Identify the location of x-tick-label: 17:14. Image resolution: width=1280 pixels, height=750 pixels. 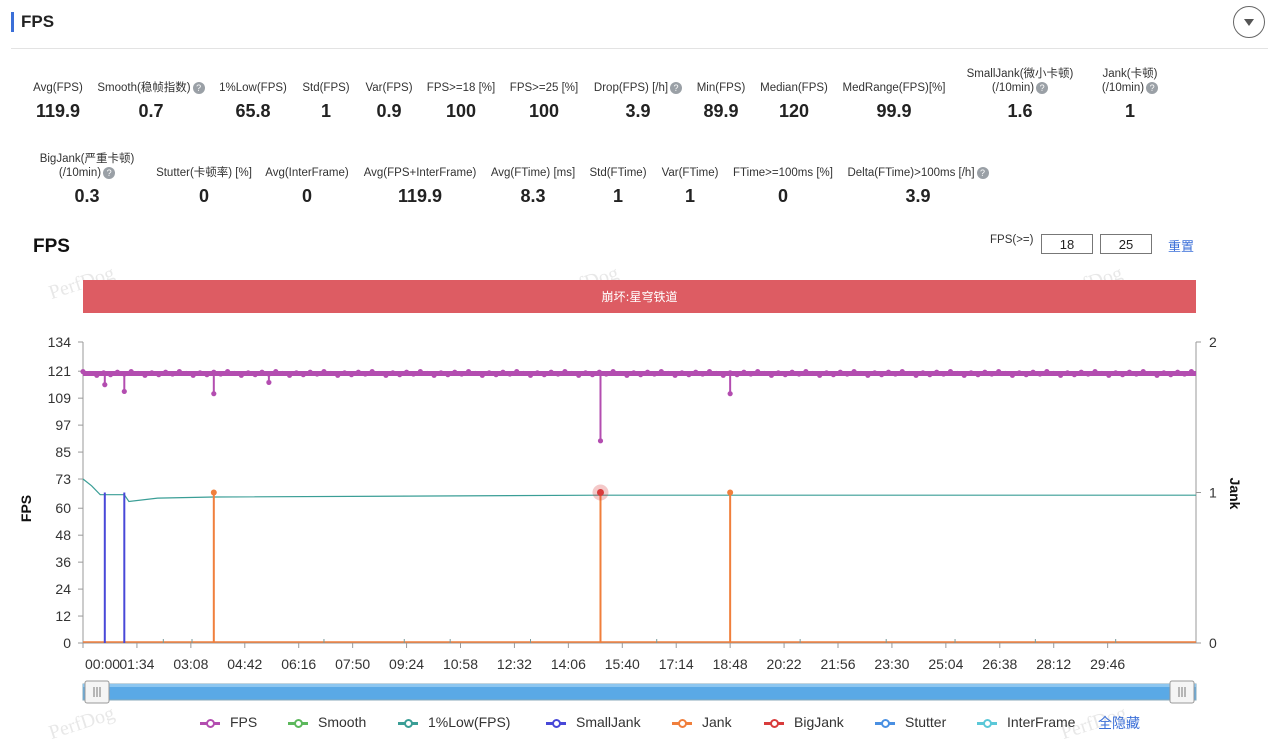
(676, 664).